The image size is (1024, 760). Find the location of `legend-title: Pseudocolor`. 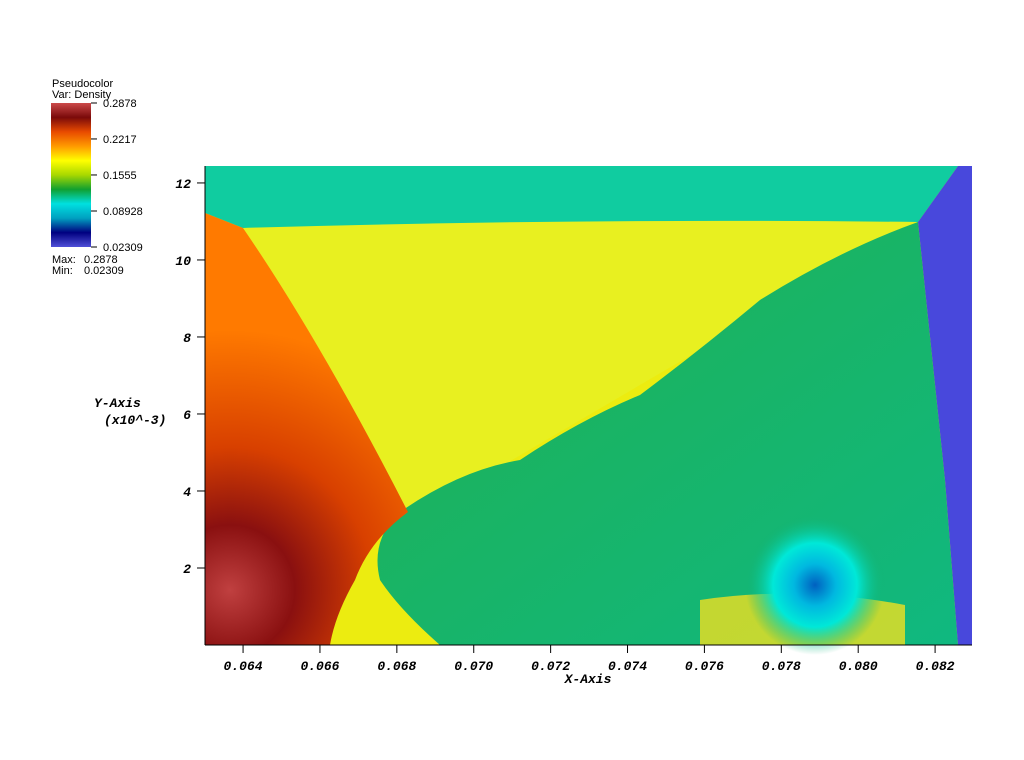

legend-title: Pseudocolor is located at coordinates (82, 84).